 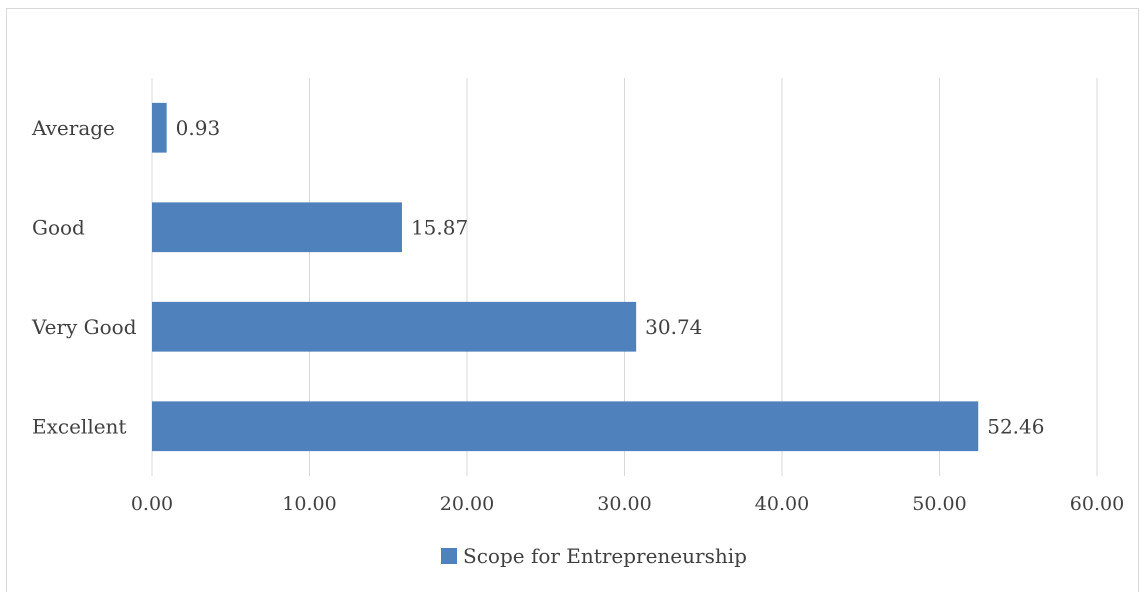 What do you see at coordinates (58, 227) in the screenshot?
I see `category-label: Good` at bounding box center [58, 227].